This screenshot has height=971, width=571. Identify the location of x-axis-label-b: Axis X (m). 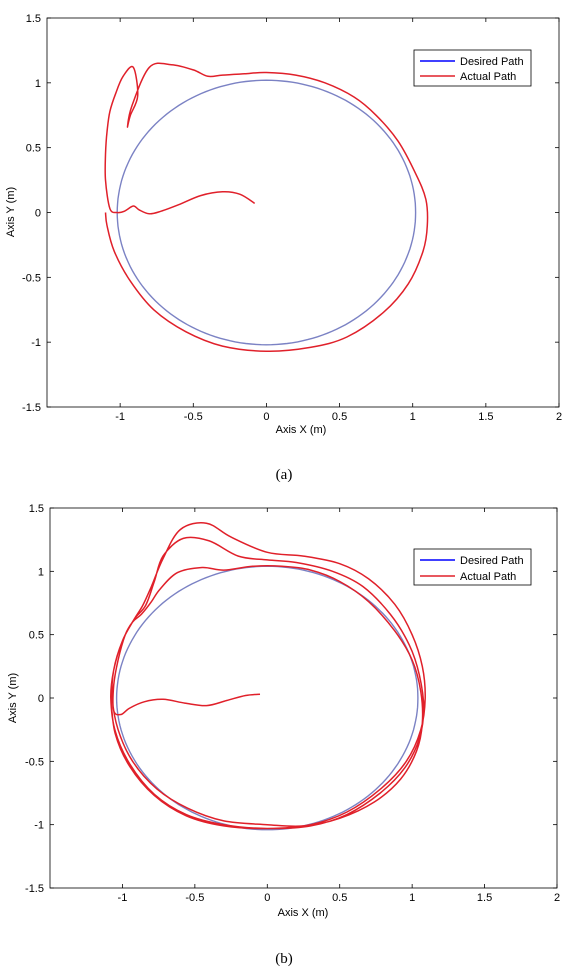
(303, 913).